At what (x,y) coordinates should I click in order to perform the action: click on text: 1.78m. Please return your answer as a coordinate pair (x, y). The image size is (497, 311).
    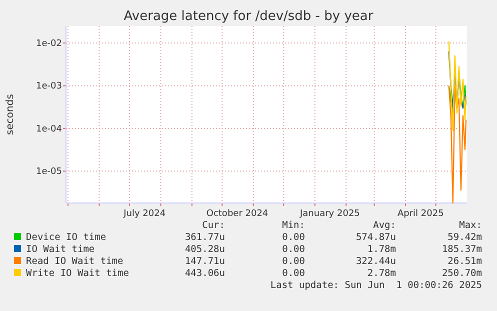
    Looking at the image, I should click on (381, 249).